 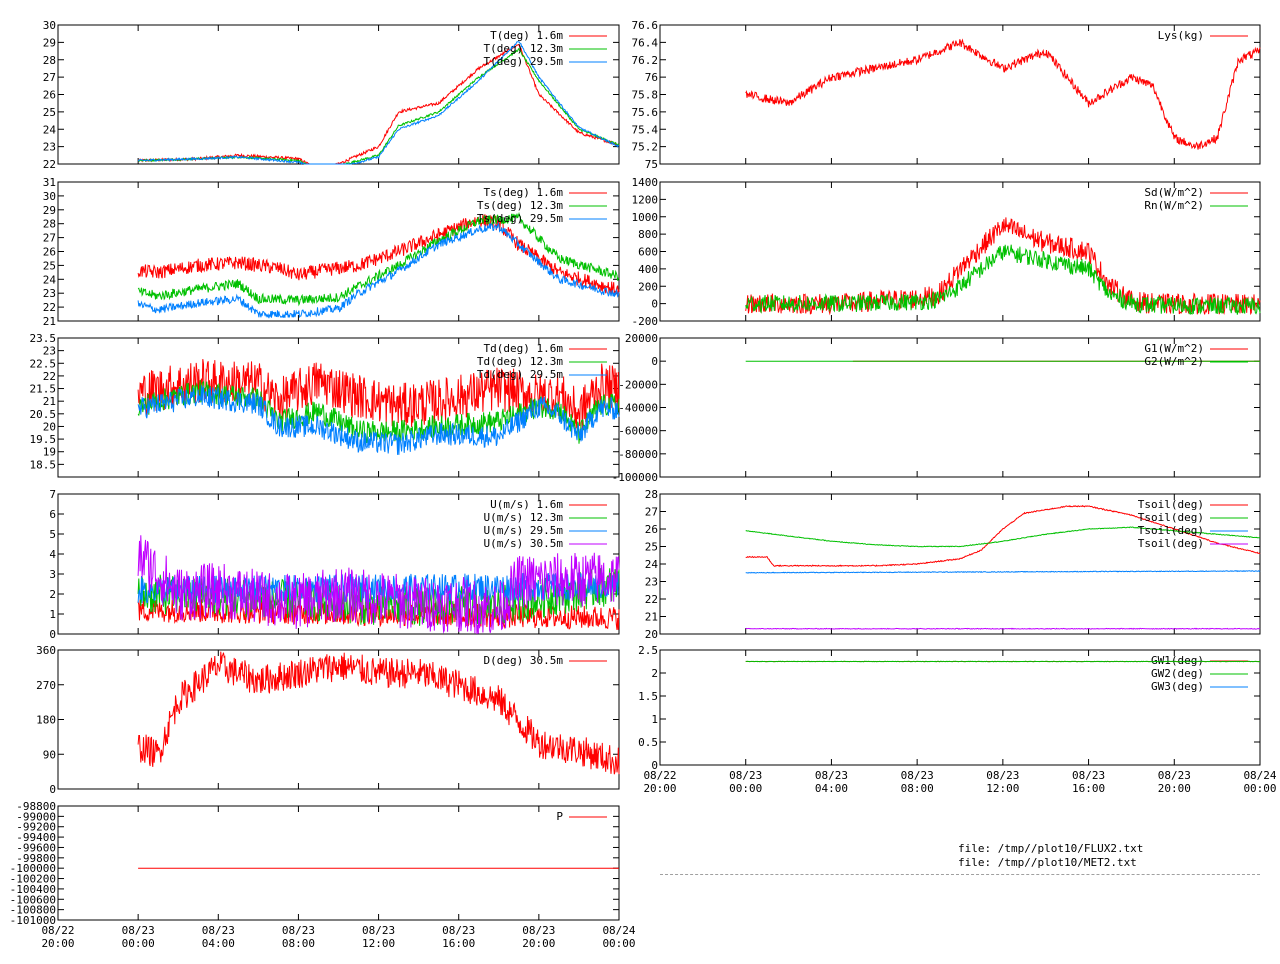 What do you see at coordinates (1002, 788) in the screenshot?
I see `x-tick-label-time: 12:00` at bounding box center [1002, 788].